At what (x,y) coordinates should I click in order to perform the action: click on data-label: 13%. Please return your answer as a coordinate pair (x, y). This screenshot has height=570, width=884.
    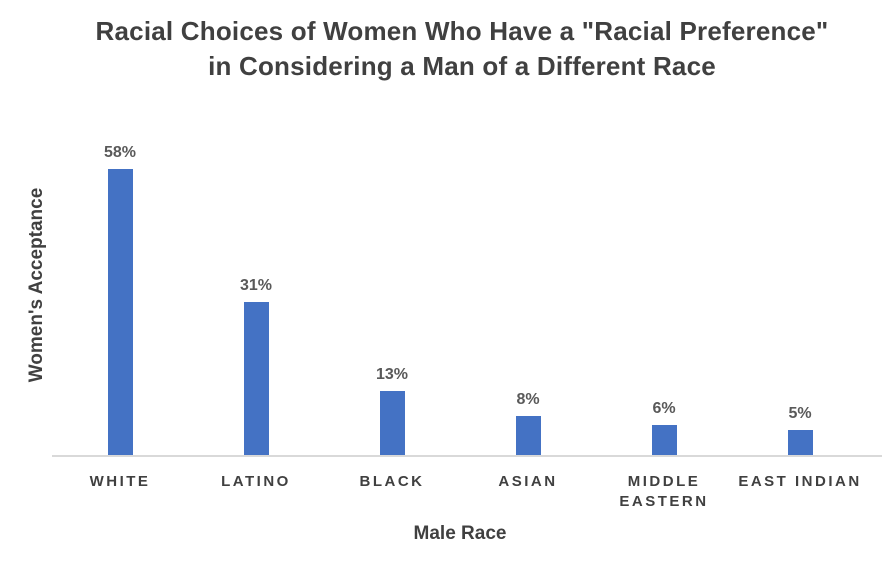
    Looking at the image, I should click on (392, 374).